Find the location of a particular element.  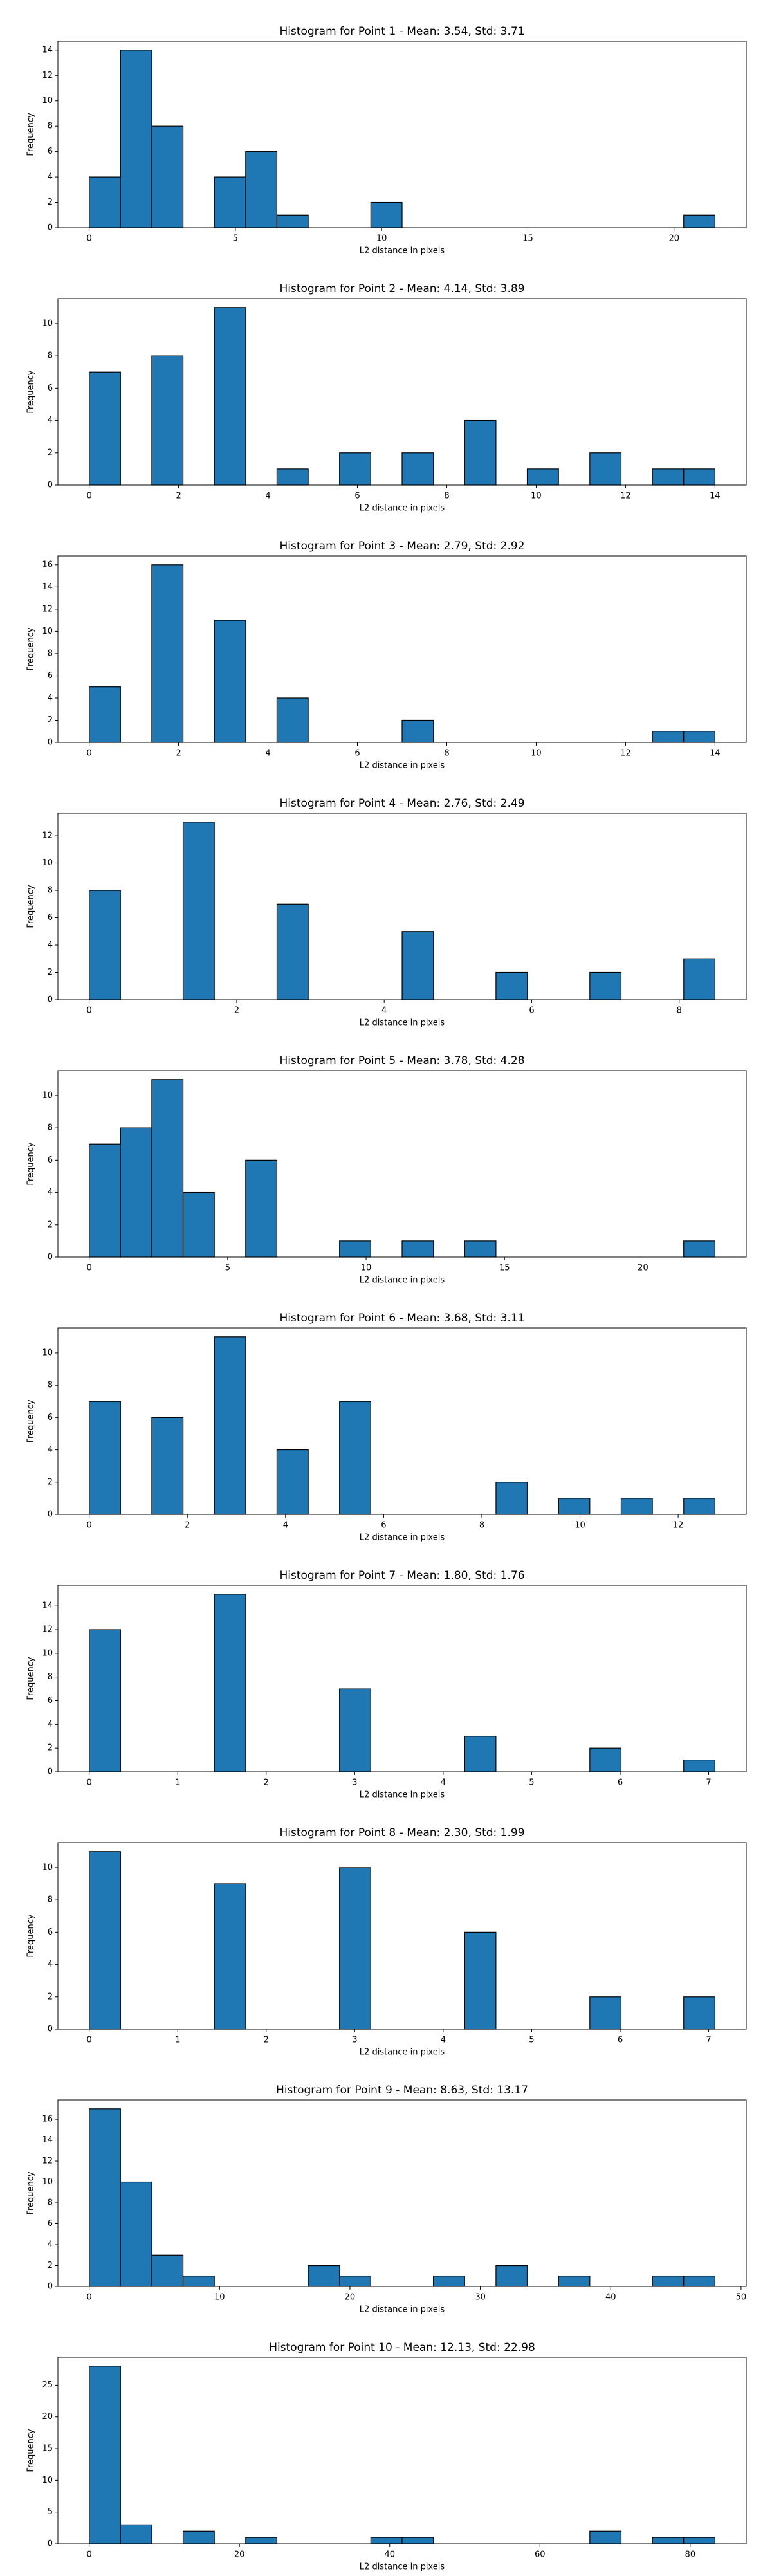

x-tick-label: 12 is located at coordinates (625, 496).